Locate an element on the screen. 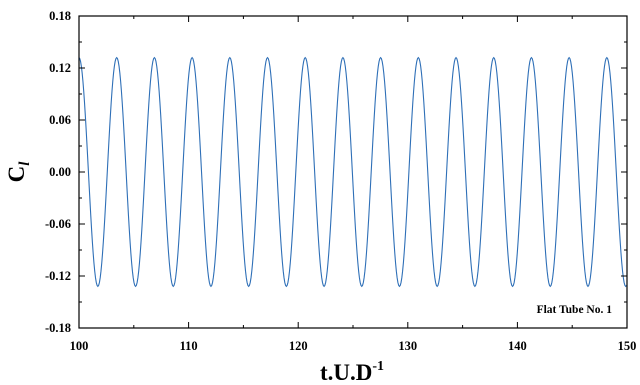  x-axis-title: t.U.D-1 is located at coordinates (352, 372).